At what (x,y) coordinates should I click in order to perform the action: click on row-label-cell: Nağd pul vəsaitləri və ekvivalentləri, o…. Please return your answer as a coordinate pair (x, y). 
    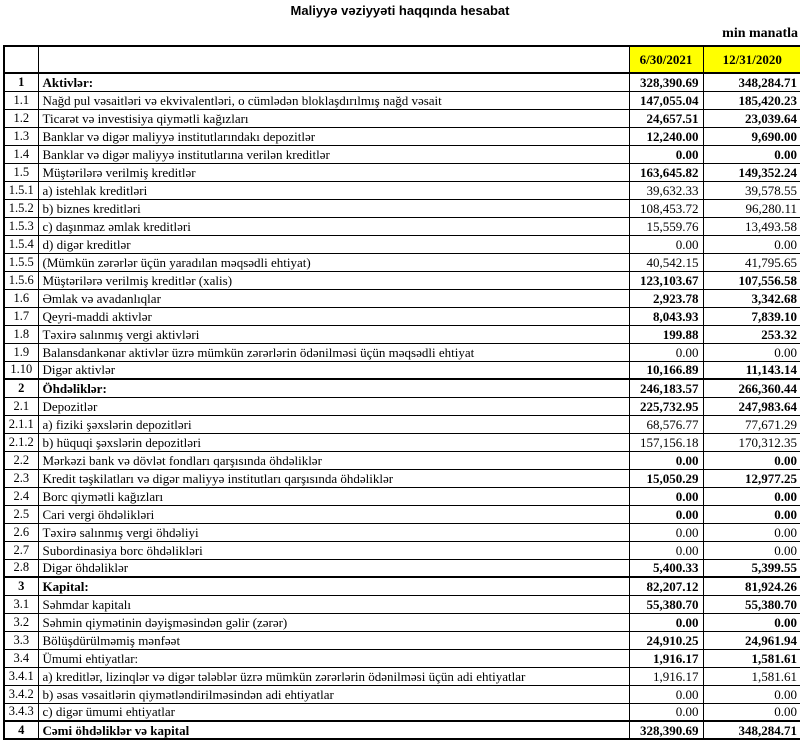
    Looking at the image, I should click on (333, 100).